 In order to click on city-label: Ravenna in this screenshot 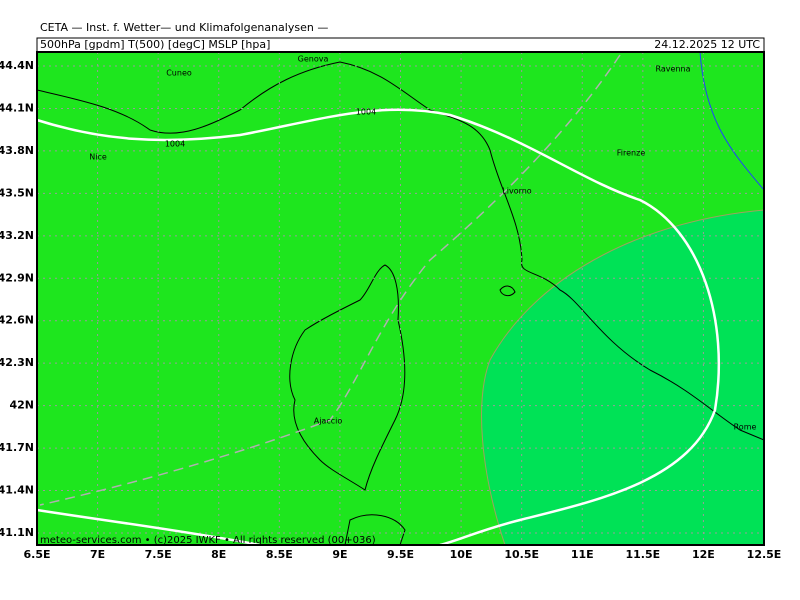, I will do `click(673, 69)`.